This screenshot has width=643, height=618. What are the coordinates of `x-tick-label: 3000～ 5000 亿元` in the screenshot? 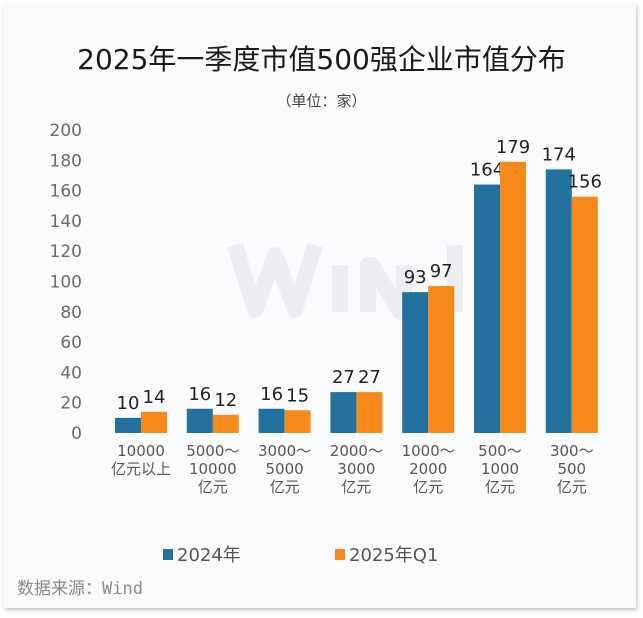 It's located at (284, 469).